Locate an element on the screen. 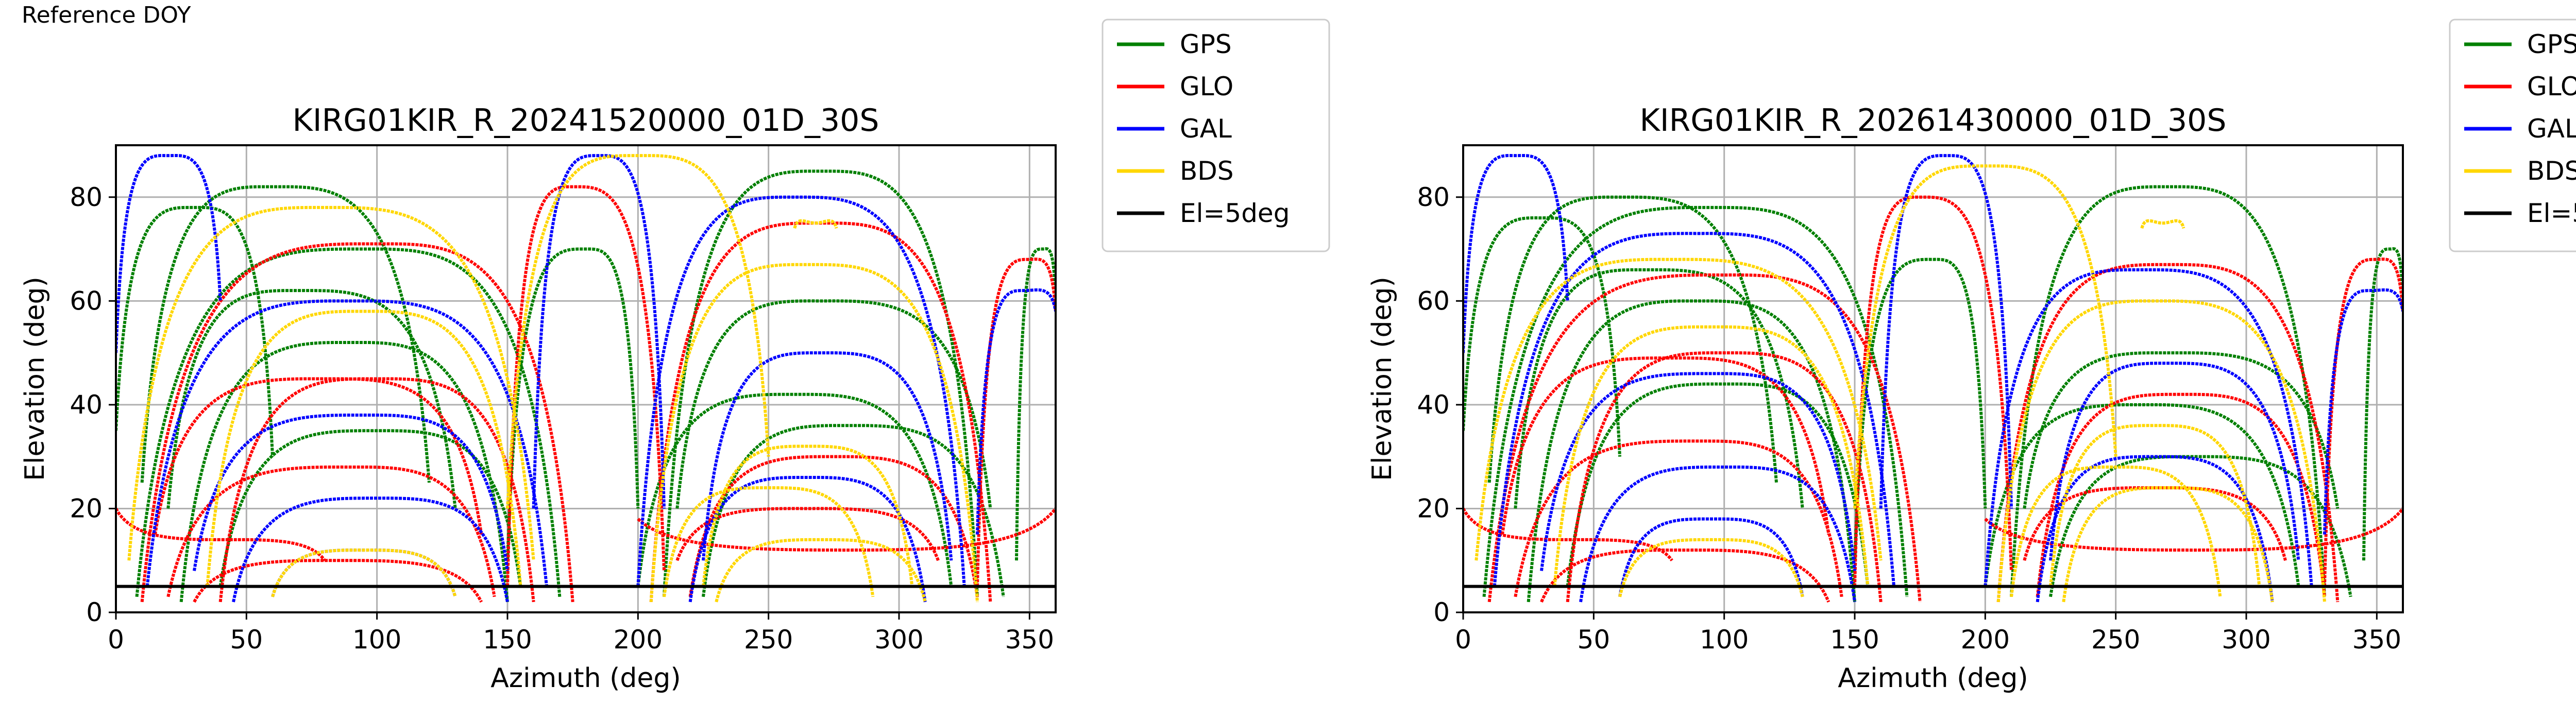 The image size is (2576, 720). chart-title: KIRG01KIR_R_20261430000_01D_30S is located at coordinates (1934, 120).